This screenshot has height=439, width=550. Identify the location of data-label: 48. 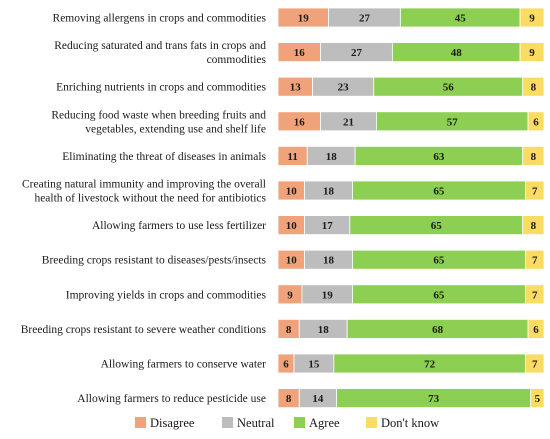
(457, 53).